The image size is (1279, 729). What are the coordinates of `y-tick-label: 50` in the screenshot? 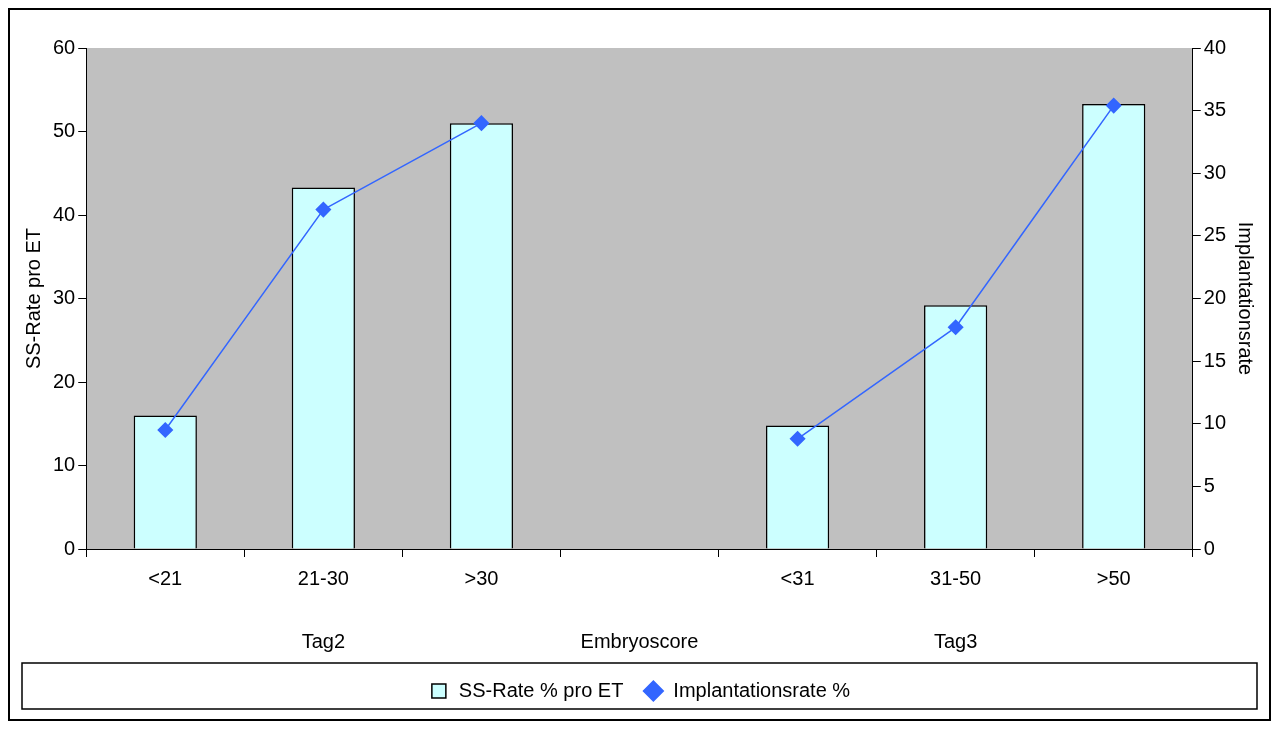 It's located at (64, 130).